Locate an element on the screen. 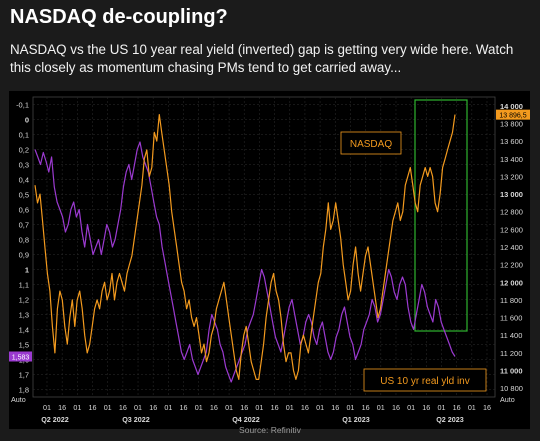 The image size is (540, 441). left-axis-tick-label: 1,3 is located at coordinates (24, 315).